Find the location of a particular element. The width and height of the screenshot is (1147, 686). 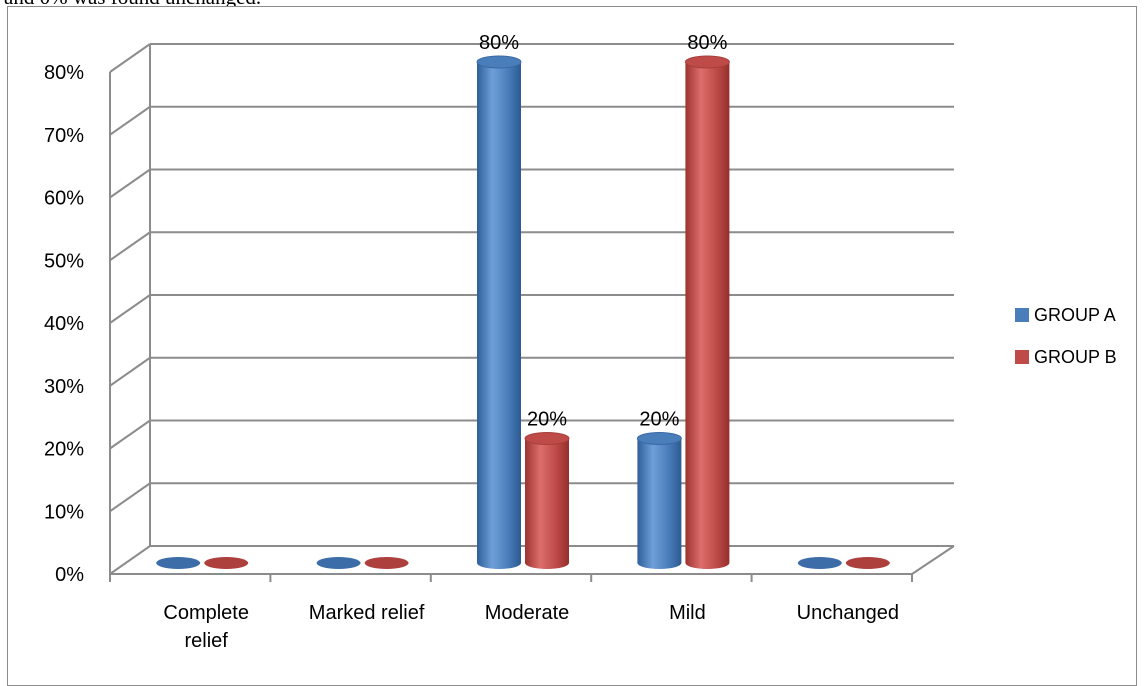

y-tick-label: 30% is located at coordinates (64, 387).